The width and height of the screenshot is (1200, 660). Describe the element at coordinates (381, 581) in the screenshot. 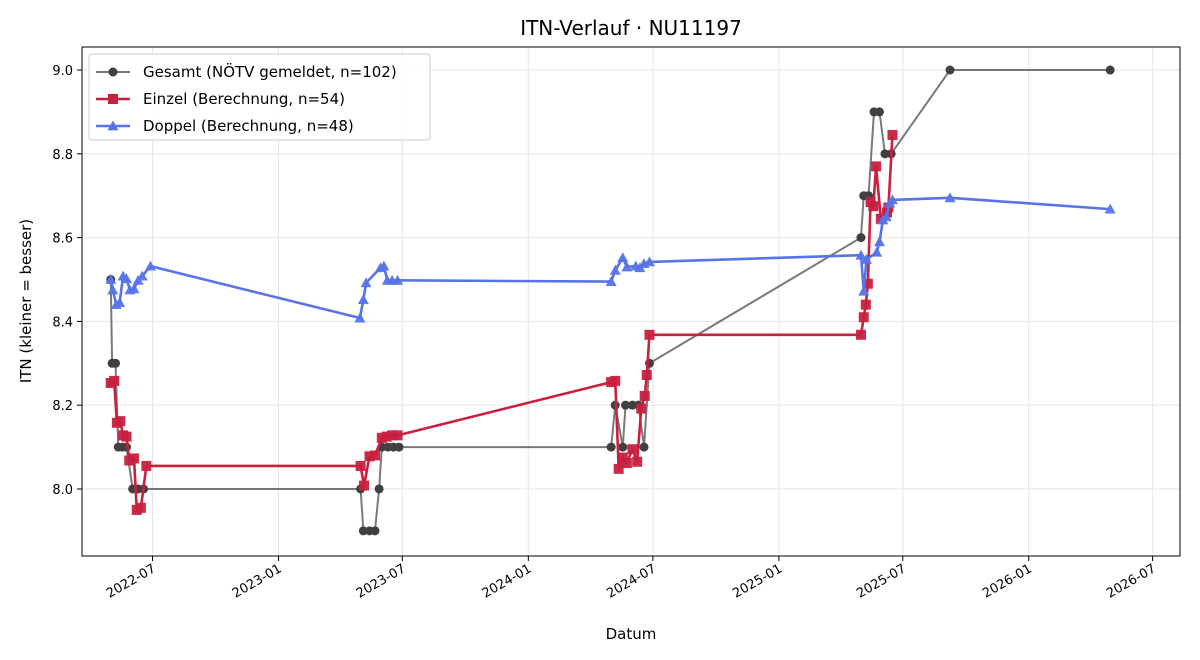

I see `x-tick-label: 2023-07` at that location.